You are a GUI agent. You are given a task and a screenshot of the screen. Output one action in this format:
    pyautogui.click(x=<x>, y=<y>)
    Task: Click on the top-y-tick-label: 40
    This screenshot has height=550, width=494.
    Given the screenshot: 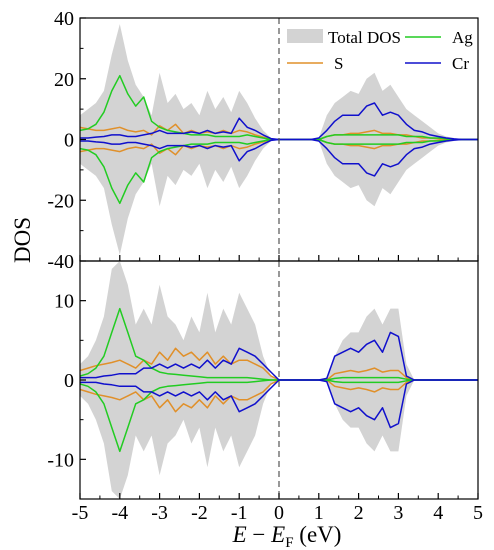 What is the action you would take?
    pyautogui.click(x=64, y=19)
    